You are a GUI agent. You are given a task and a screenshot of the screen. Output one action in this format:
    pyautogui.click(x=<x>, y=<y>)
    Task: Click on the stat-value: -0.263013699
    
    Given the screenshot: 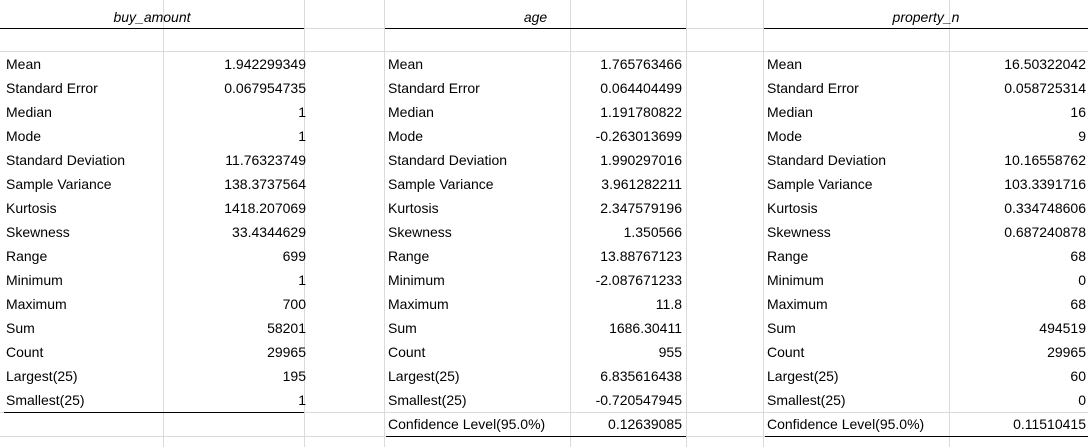 What is the action you would take?
    pyautogui.click(x=638, y=136)
    